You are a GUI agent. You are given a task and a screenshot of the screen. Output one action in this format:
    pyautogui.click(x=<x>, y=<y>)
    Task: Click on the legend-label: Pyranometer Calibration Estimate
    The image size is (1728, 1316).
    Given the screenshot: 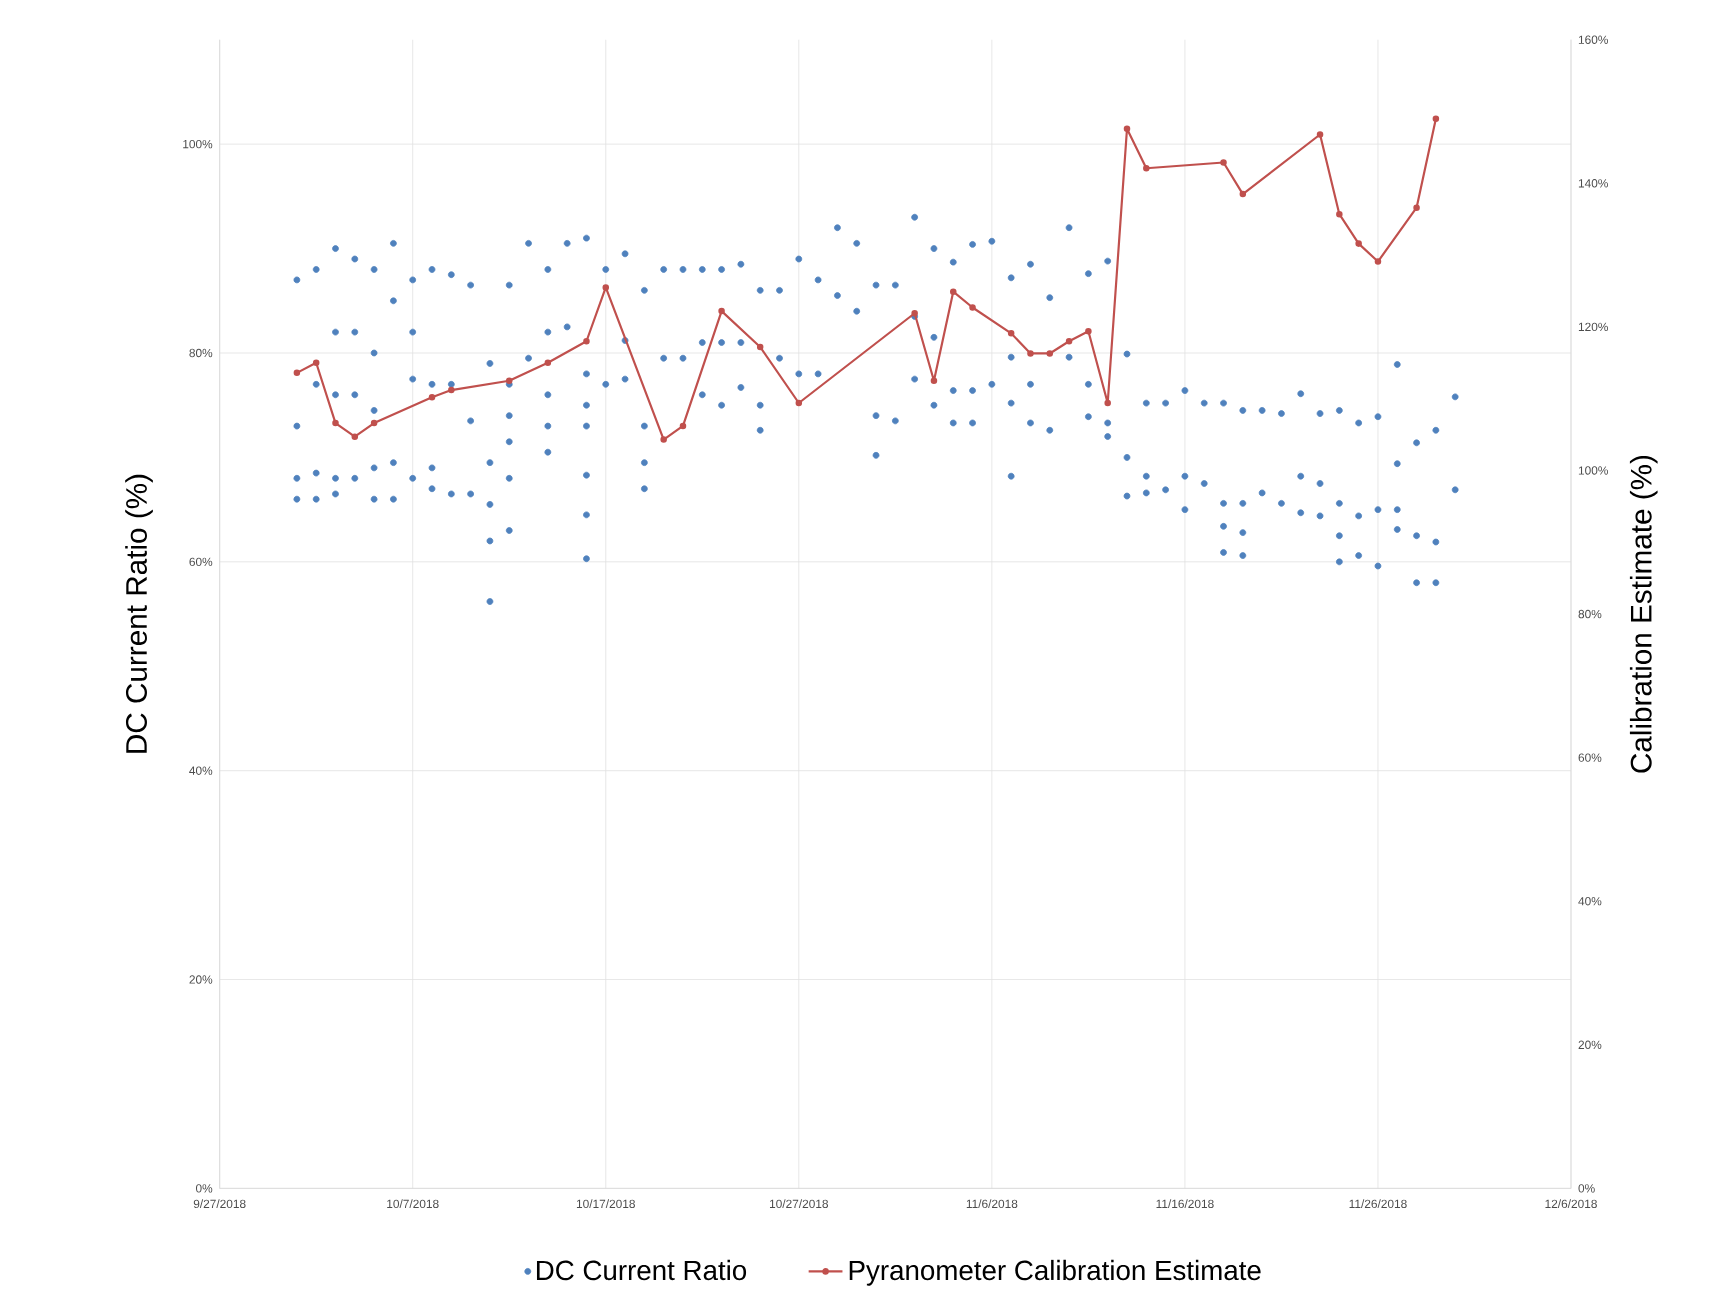 What is the action you would take?
    pyautogui.click(x=1055, y=1273)
    